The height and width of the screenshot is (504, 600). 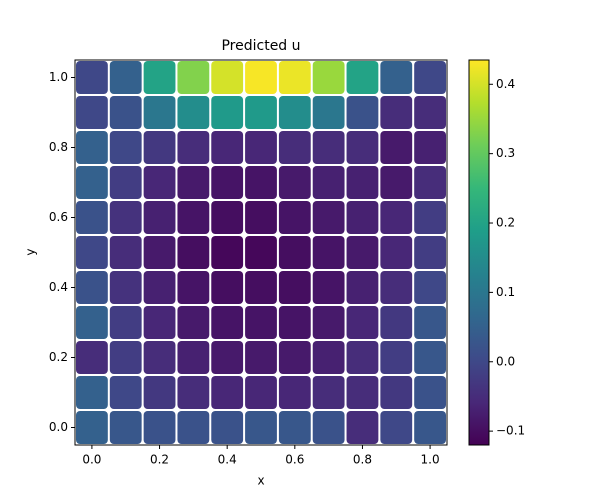 What do you see at coordinates (505, 153) in the screenshot?
I see `colorbar-tick-label: 0.3` at bounding box center [505, 153].